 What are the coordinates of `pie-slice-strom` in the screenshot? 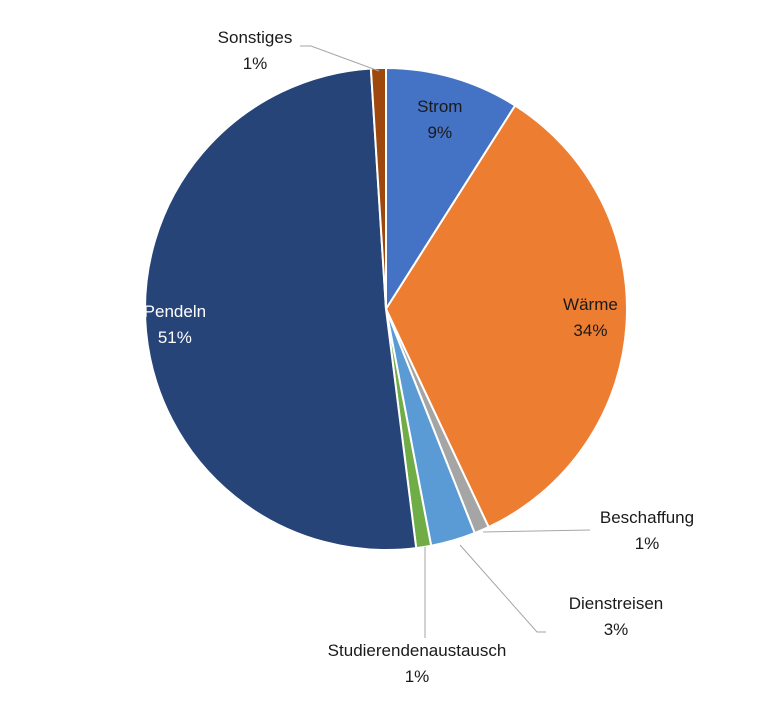 It's located at (451, 188).